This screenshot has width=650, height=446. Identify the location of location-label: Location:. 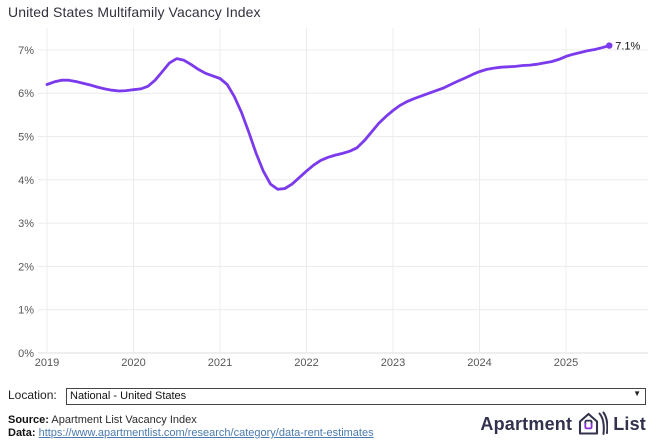
(32, 395).